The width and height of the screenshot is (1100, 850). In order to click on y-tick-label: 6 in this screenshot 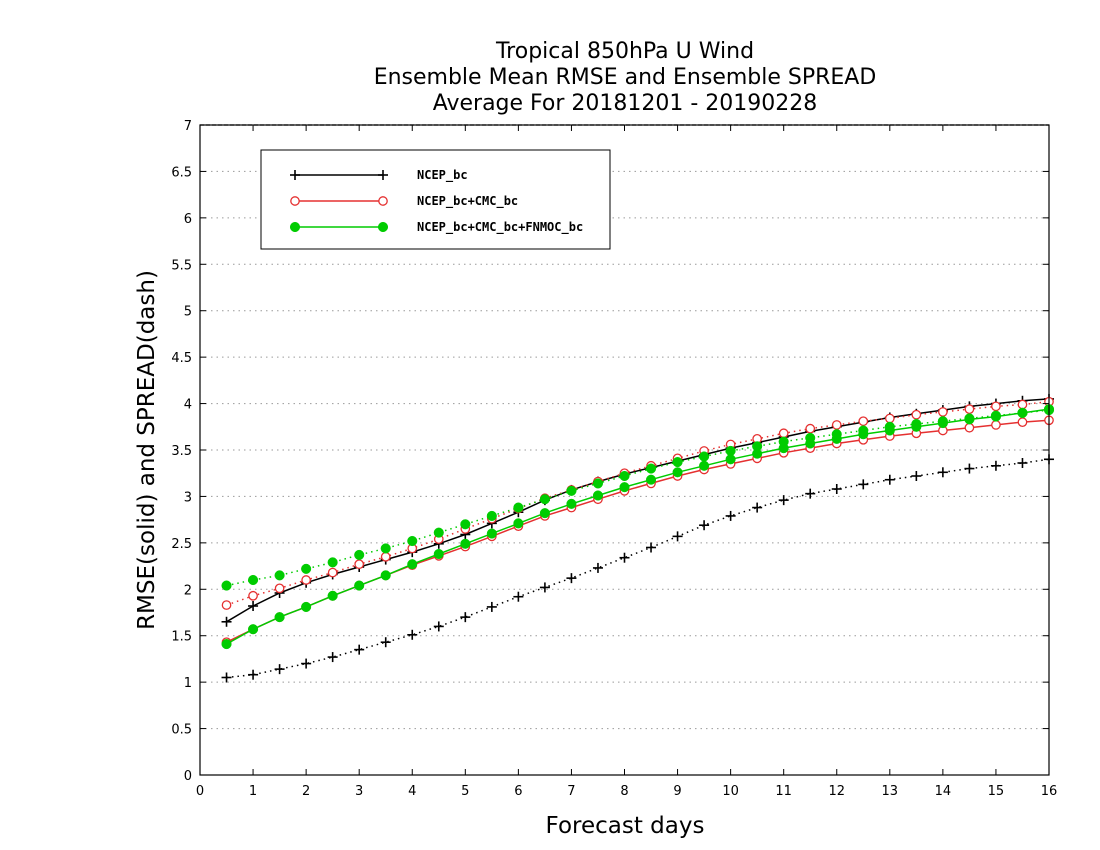, I will do `click(188, 219)`.